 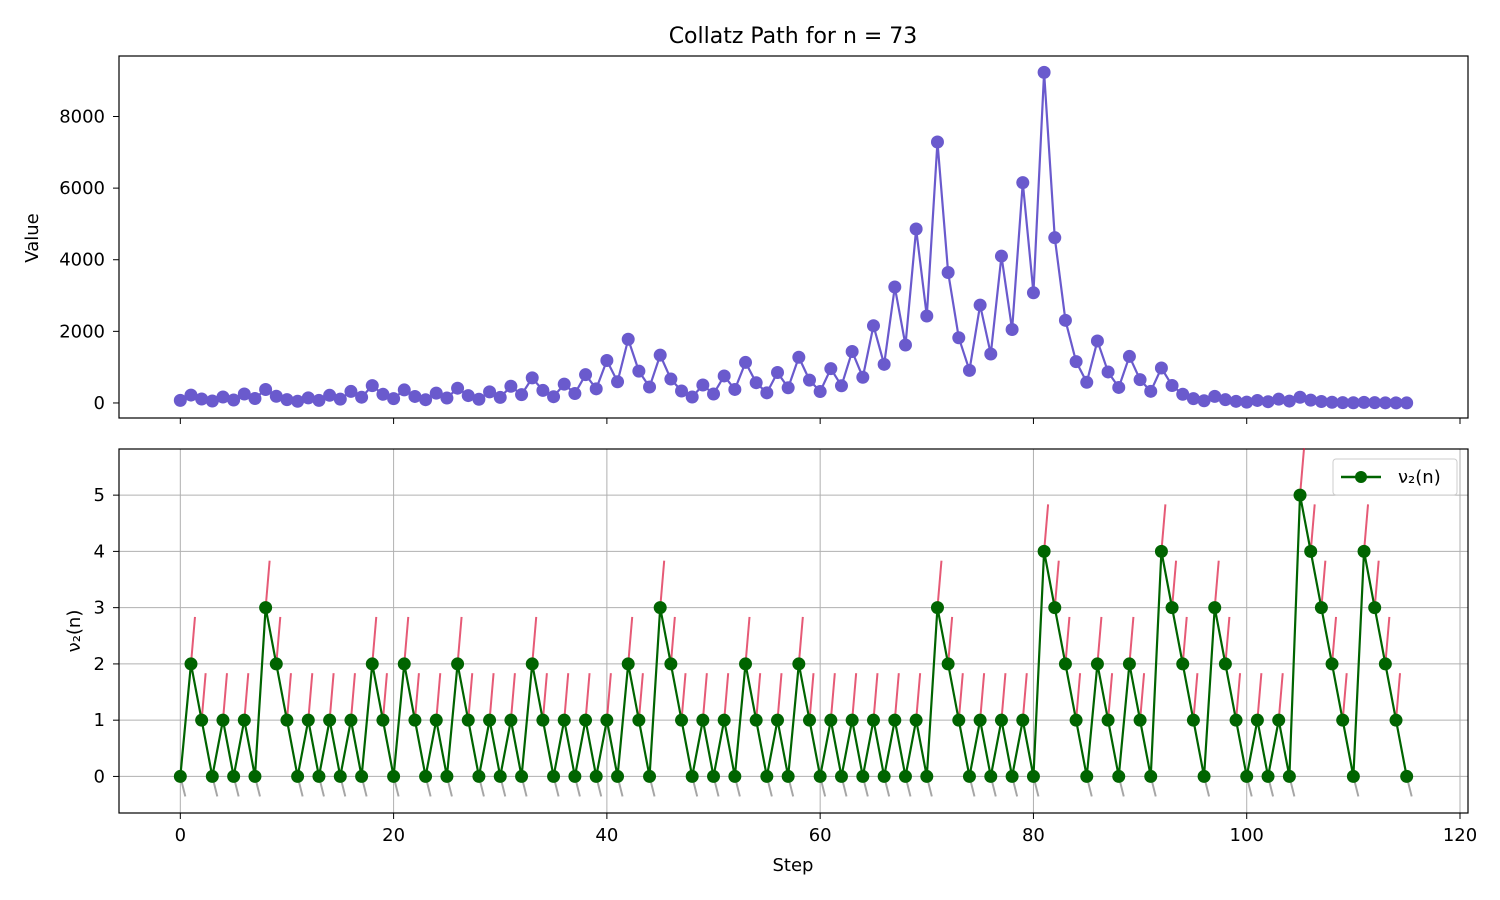 I want to click on nu2-x-tick-label: 40, so click(x=606, y=835).